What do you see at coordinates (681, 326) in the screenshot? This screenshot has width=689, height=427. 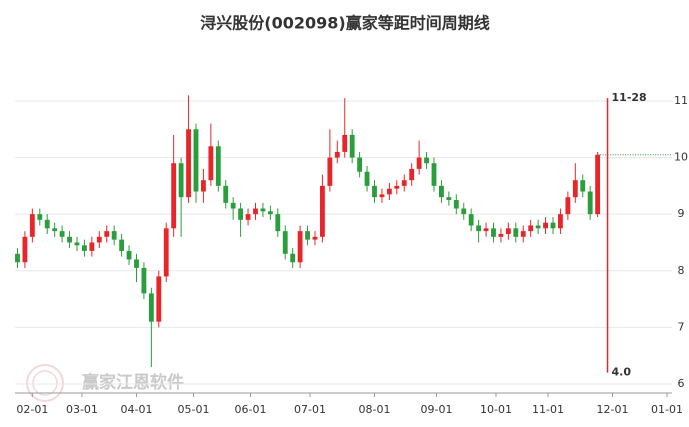 I see `y-tick-label: 7` at bounding box center [681, 326].